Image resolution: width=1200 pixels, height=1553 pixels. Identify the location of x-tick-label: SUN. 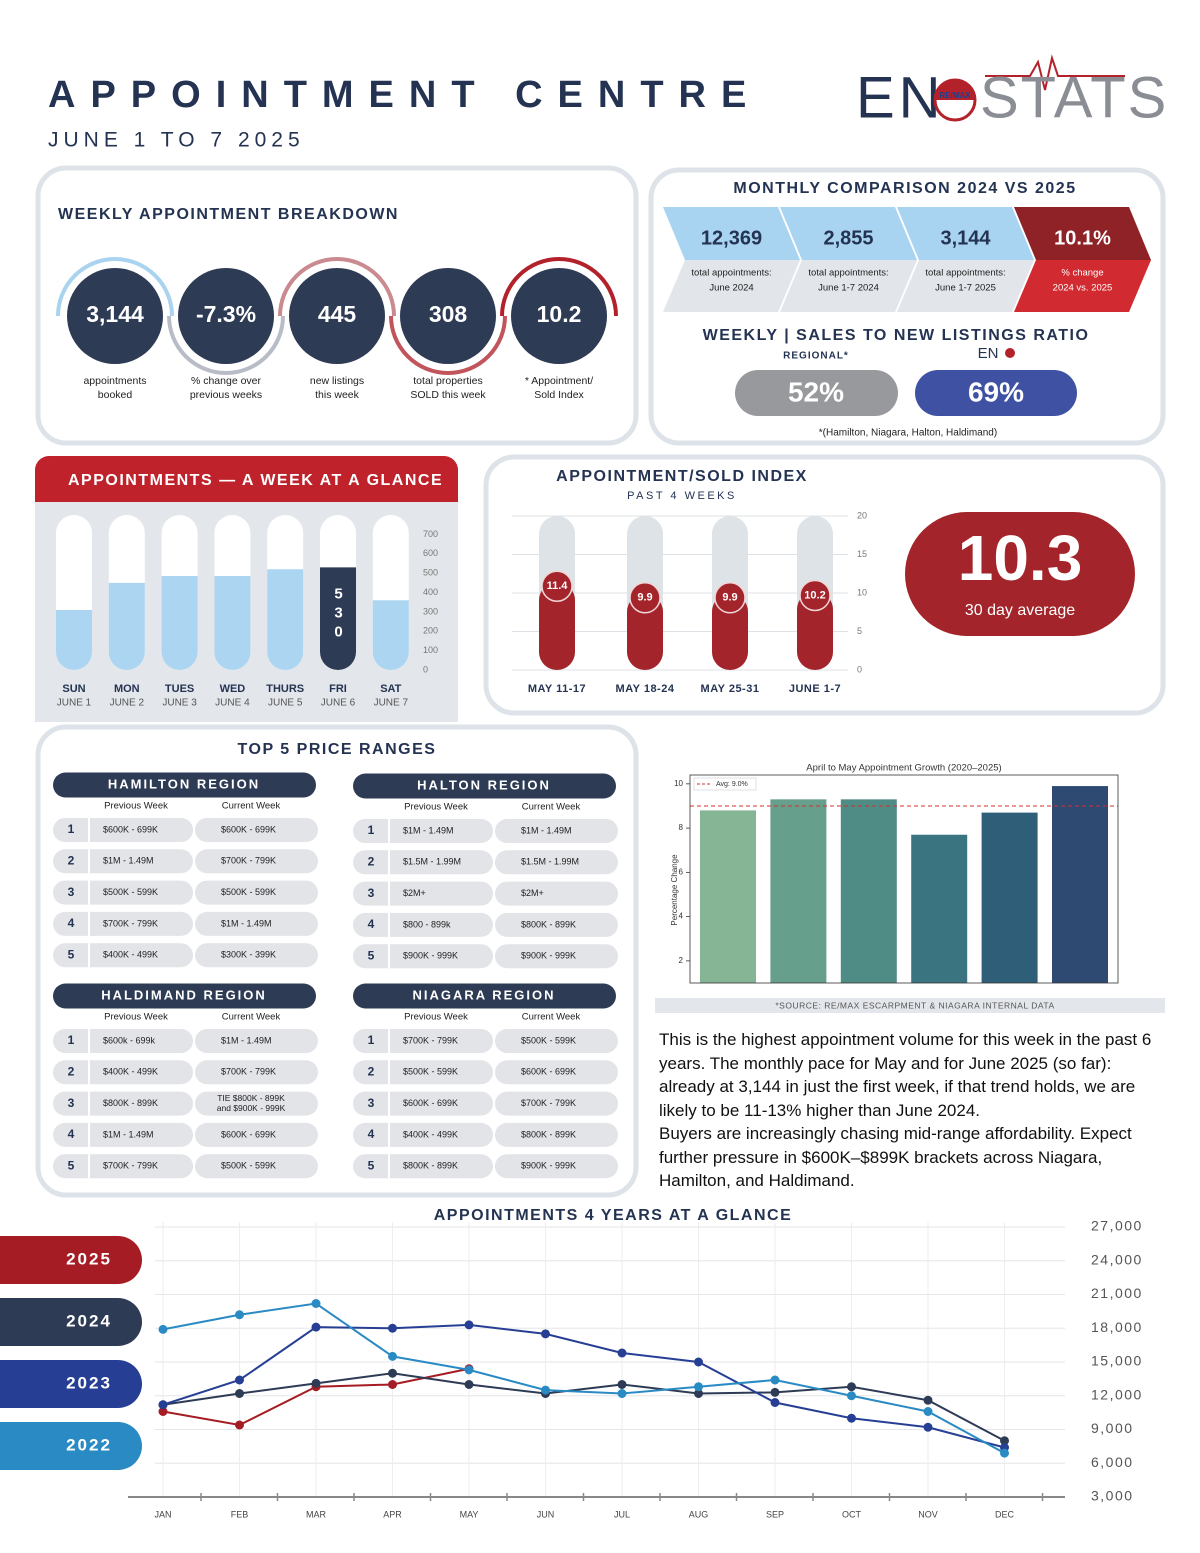
(73, 689).